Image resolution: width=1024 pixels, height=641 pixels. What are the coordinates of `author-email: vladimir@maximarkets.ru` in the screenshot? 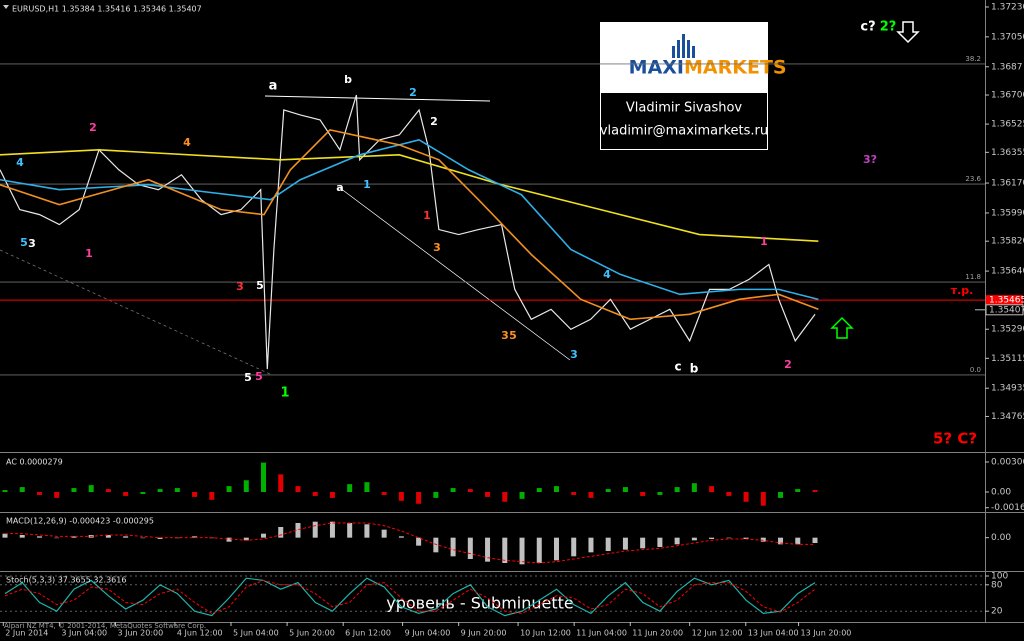 It's located at (684, 131).